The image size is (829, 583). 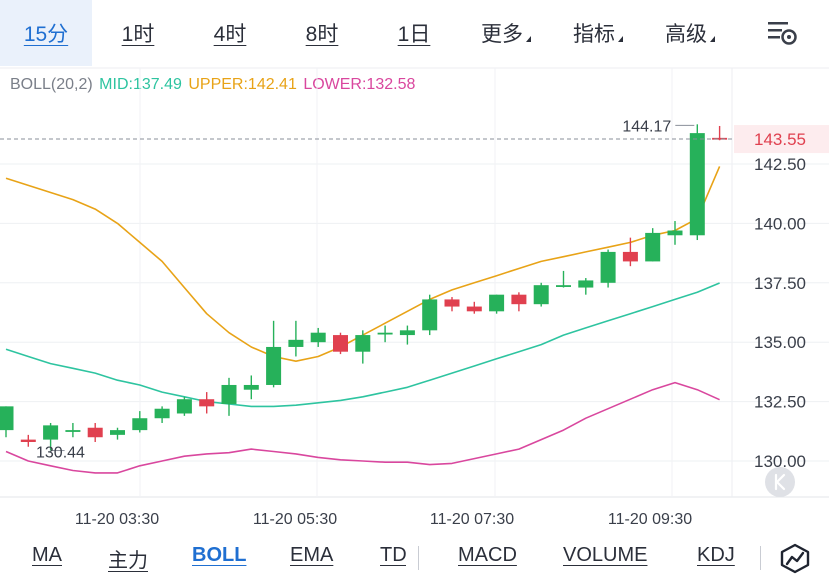 What do you see at coordinates (60, 453) in the screenshot?
I see `low-price-label: 130.44` at bounding box center [60, 453].